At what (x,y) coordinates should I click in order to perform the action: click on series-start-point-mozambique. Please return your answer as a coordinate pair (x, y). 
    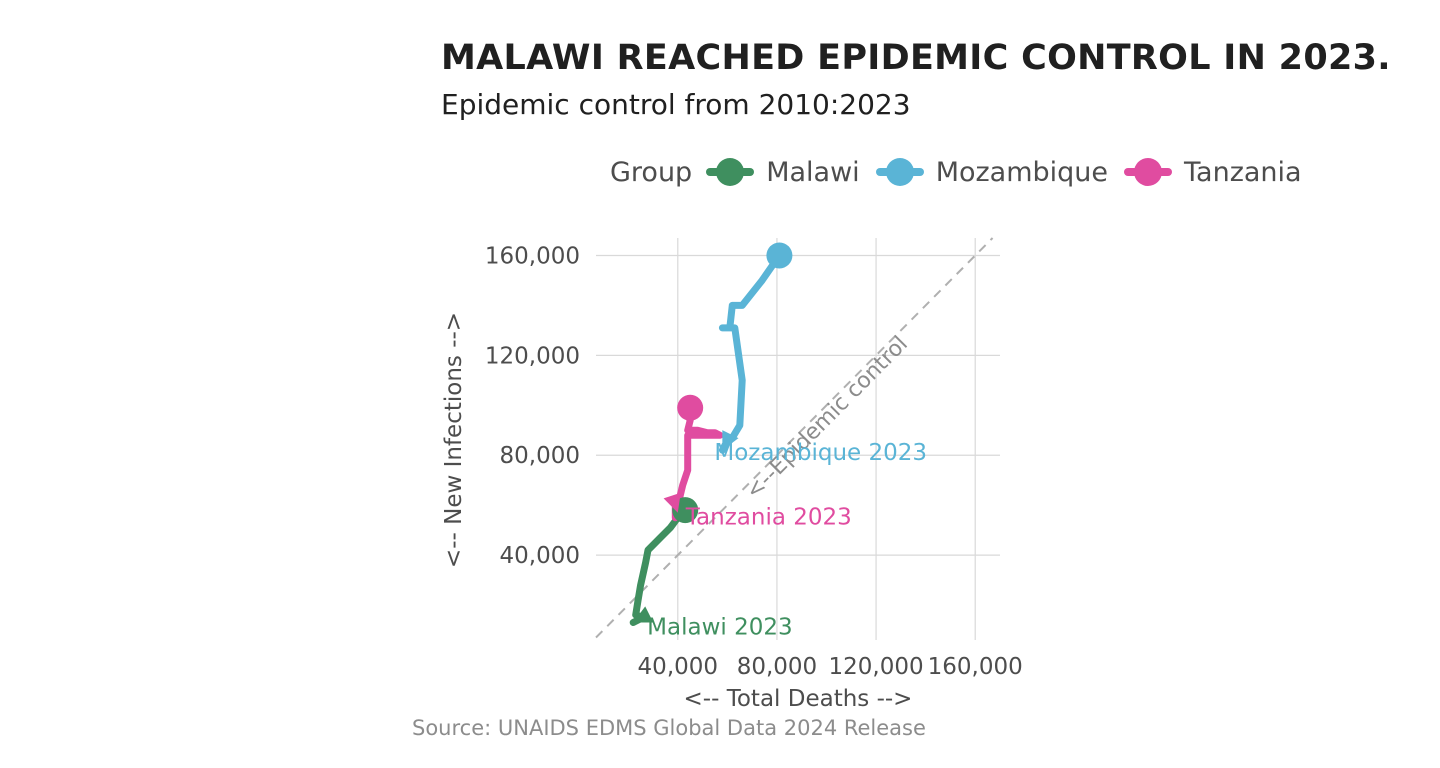
    Looking at the image, I should click on (779, 255).